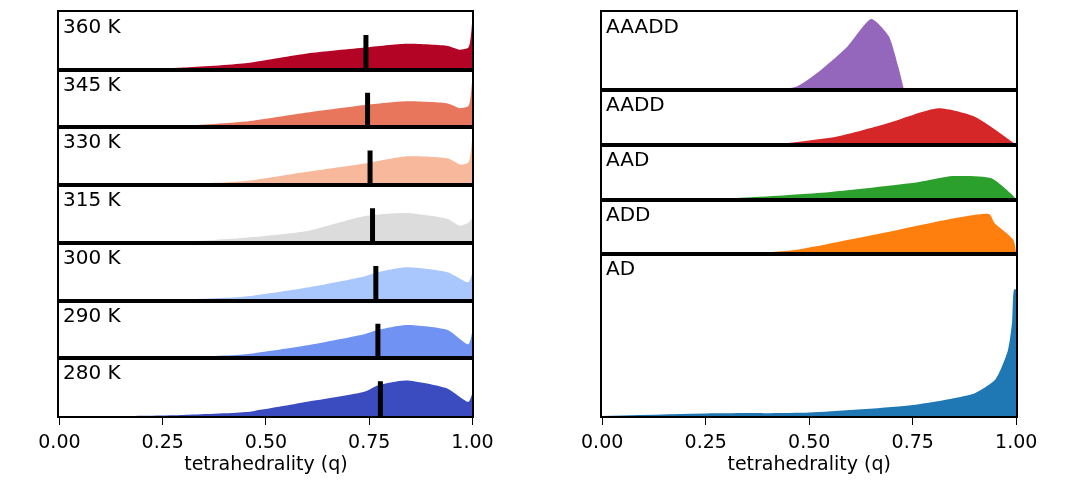 The image size is (1067, 501). Describe the element at coordinates (92, 141) in the screenshot. I see `chart-title: 330 K` at that location.